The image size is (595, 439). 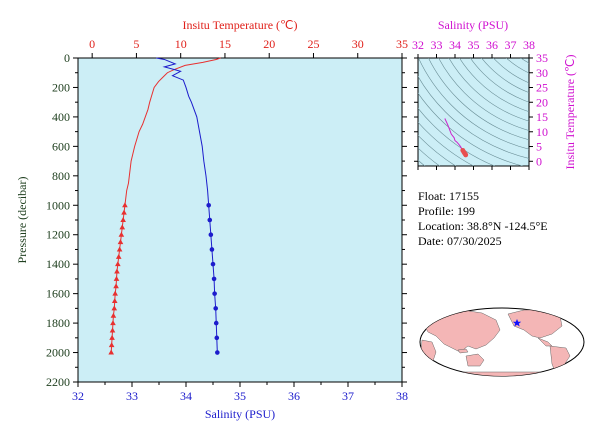 I want to click on ts-temperature-tick-label: 15, so click(x=542, y=117).